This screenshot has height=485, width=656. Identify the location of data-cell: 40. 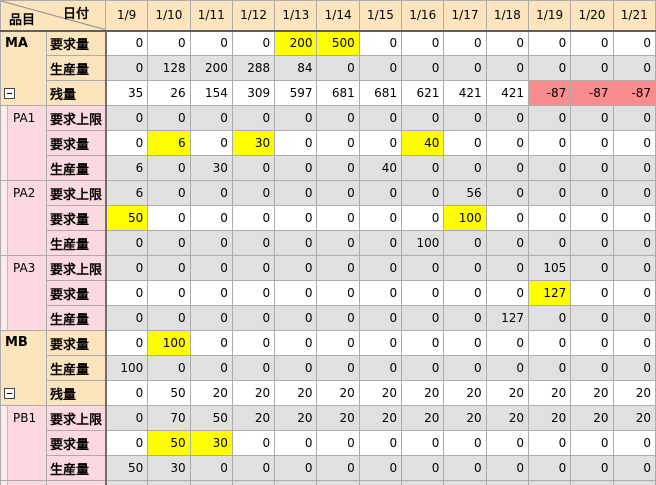
(423, 143).